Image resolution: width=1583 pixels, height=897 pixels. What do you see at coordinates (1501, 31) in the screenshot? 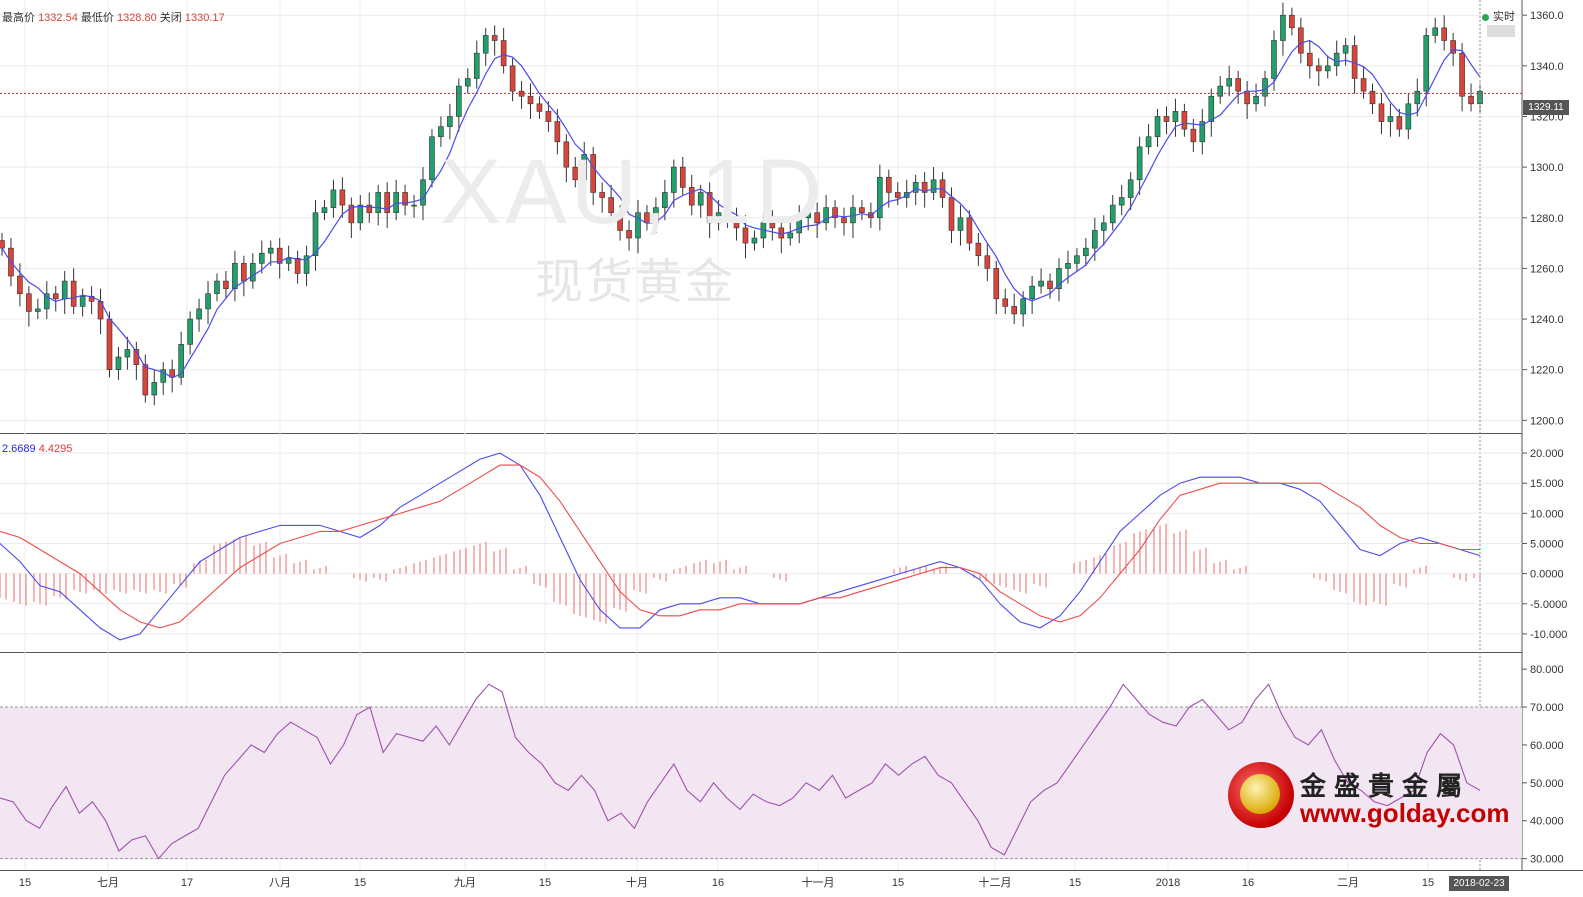
I see `chart-menu-button` at bounding box center [1501, 31].